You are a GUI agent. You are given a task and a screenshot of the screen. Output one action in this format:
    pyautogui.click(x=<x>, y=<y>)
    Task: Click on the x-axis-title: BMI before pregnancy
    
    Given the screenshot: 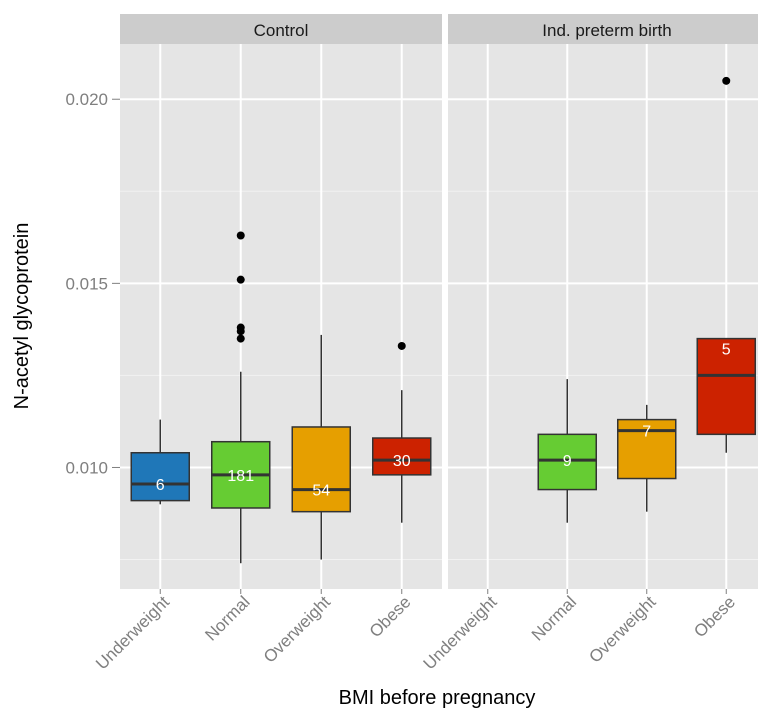 What is the action you would take?
    pyautogui.click(x=437, y=698)
    